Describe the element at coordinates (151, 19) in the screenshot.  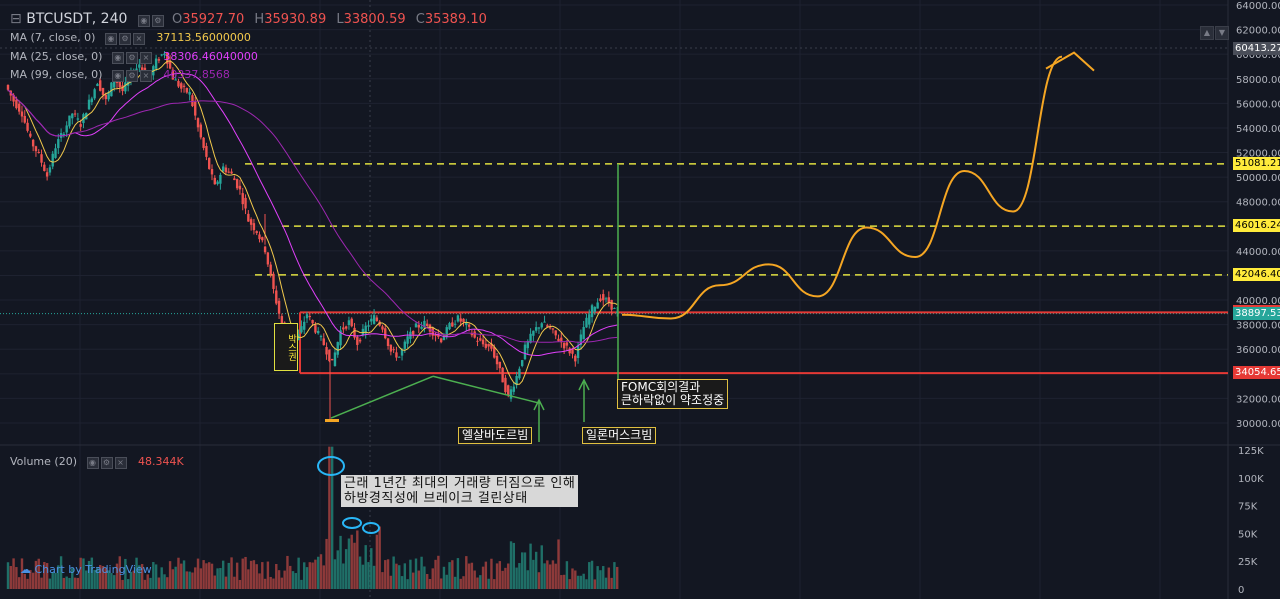
I see `header-buttons: ◉ ⚙` at that location.